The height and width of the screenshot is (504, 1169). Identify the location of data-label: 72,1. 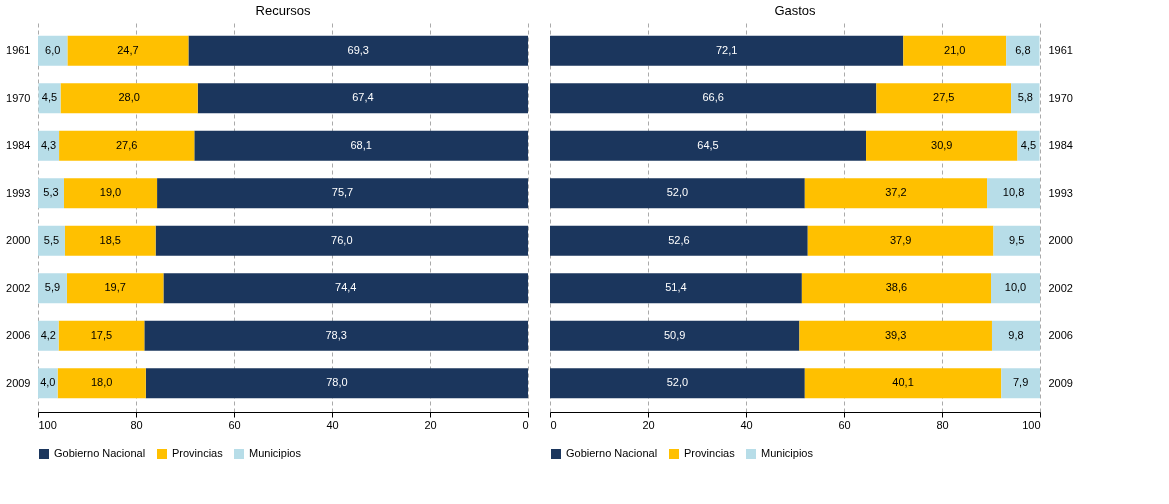
(726, 49).